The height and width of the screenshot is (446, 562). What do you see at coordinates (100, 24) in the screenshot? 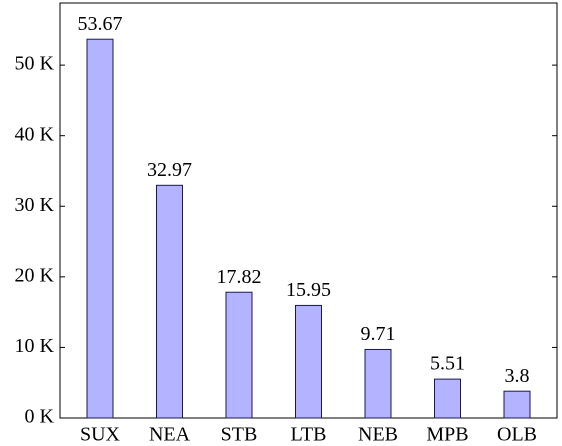
I see `value-label: 53.67` at bounding box center [100, 24].